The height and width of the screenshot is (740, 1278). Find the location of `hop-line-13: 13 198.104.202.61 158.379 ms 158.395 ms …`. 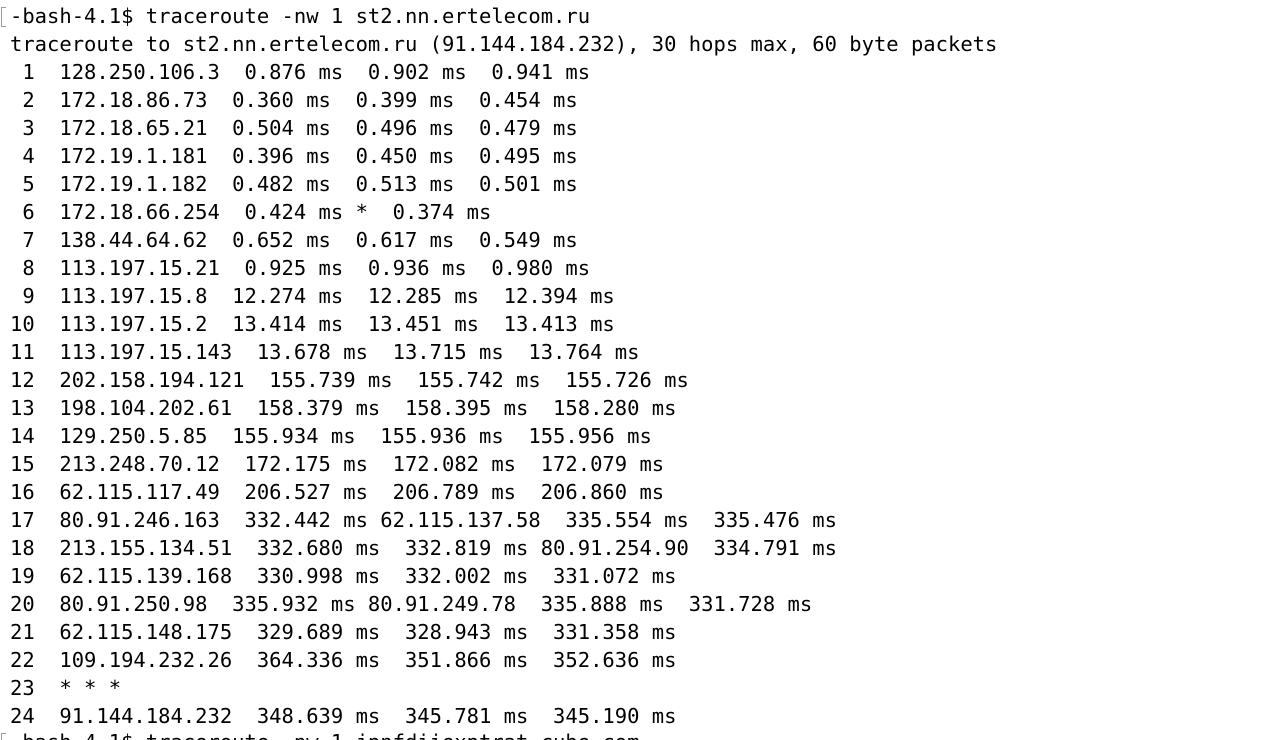

hop-line-13: 13 198.104.202.61 158.379 ms 158.395 ms … is located at coordinates (343, 408).